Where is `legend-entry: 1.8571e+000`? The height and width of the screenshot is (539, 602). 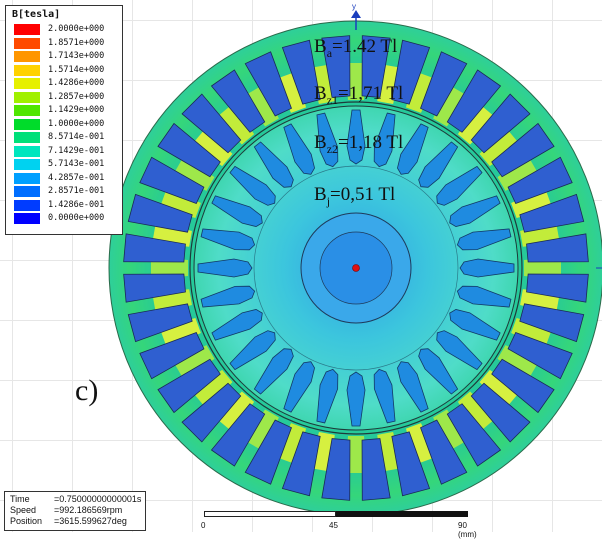
legend-entry: 1.8571e+000 is located at coordinates (66, 43).